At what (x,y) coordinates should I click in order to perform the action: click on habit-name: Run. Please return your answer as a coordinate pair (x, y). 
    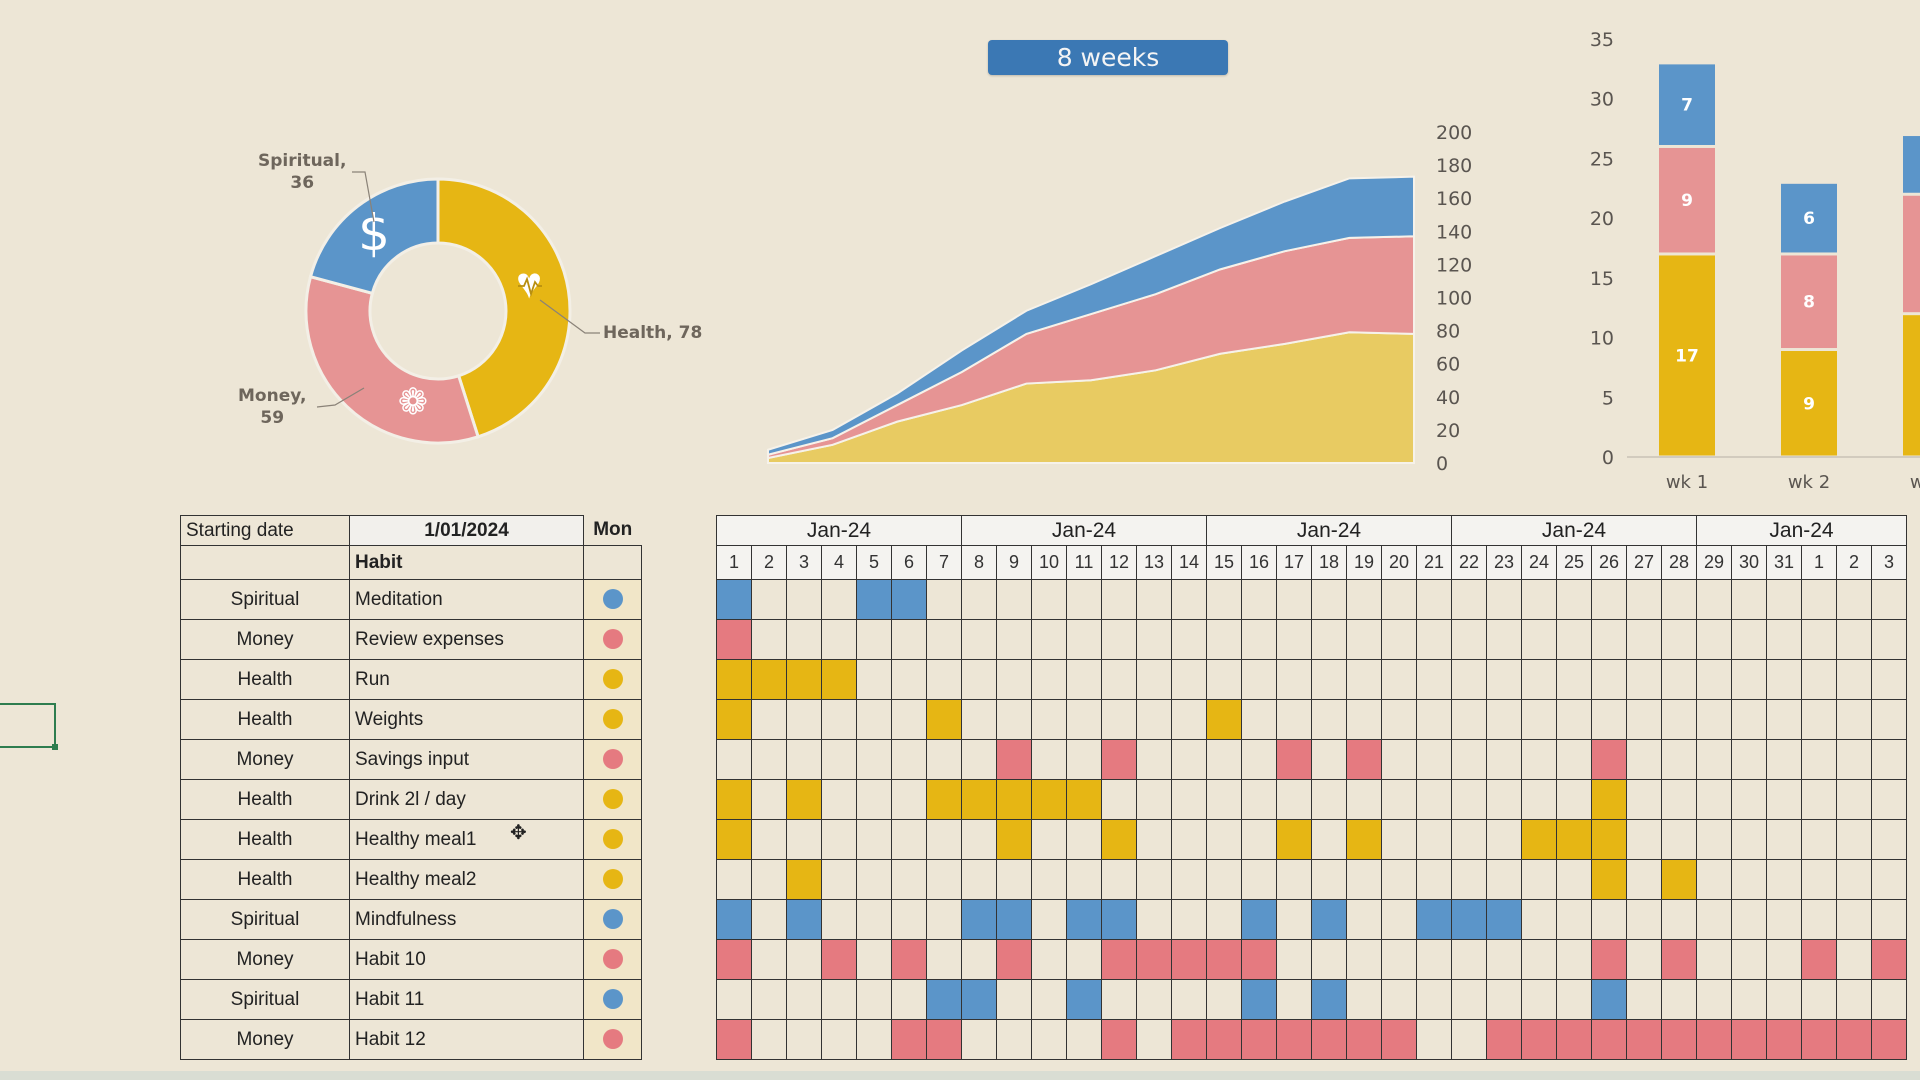
    Looking at the image, I should click on (466, 679).